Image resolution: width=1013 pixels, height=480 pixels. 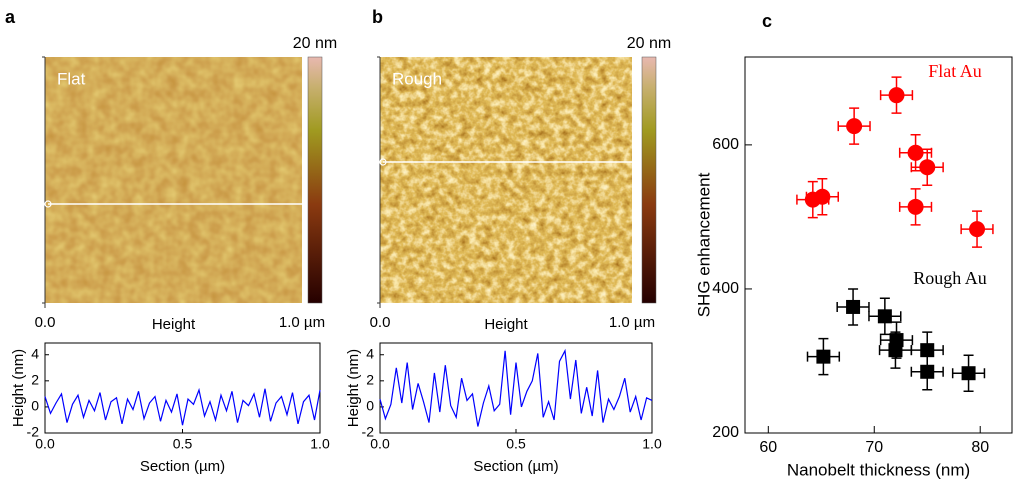 What do you see at coordinates (950, 278) in the screenshot?
I see `series-label: Rough Au` at bounding box center [950, 278].